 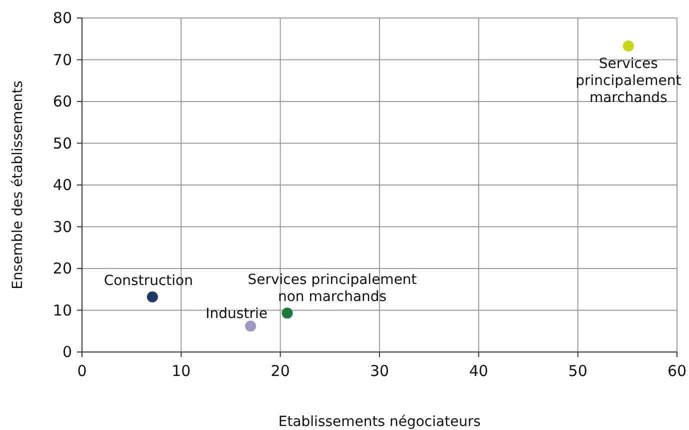 What do you see at coordinates (380, 371) in the screenshot?
I see `x-tick-label: 30` at bounding box center [380, 371].